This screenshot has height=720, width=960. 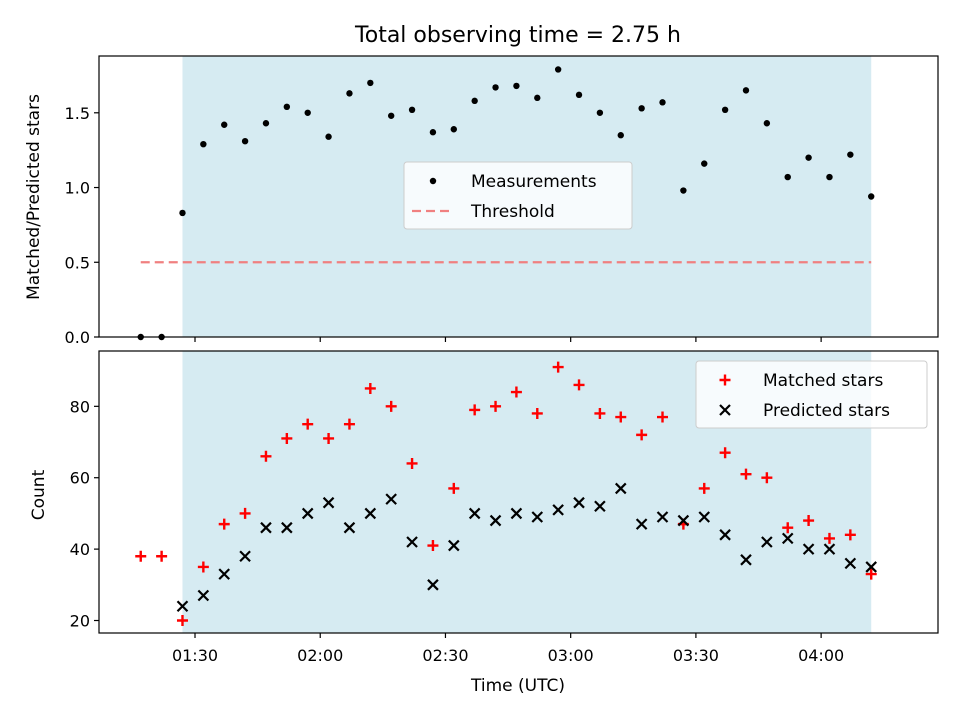 I want to click on y-tick-label: 40, so click(x=80, y=549).